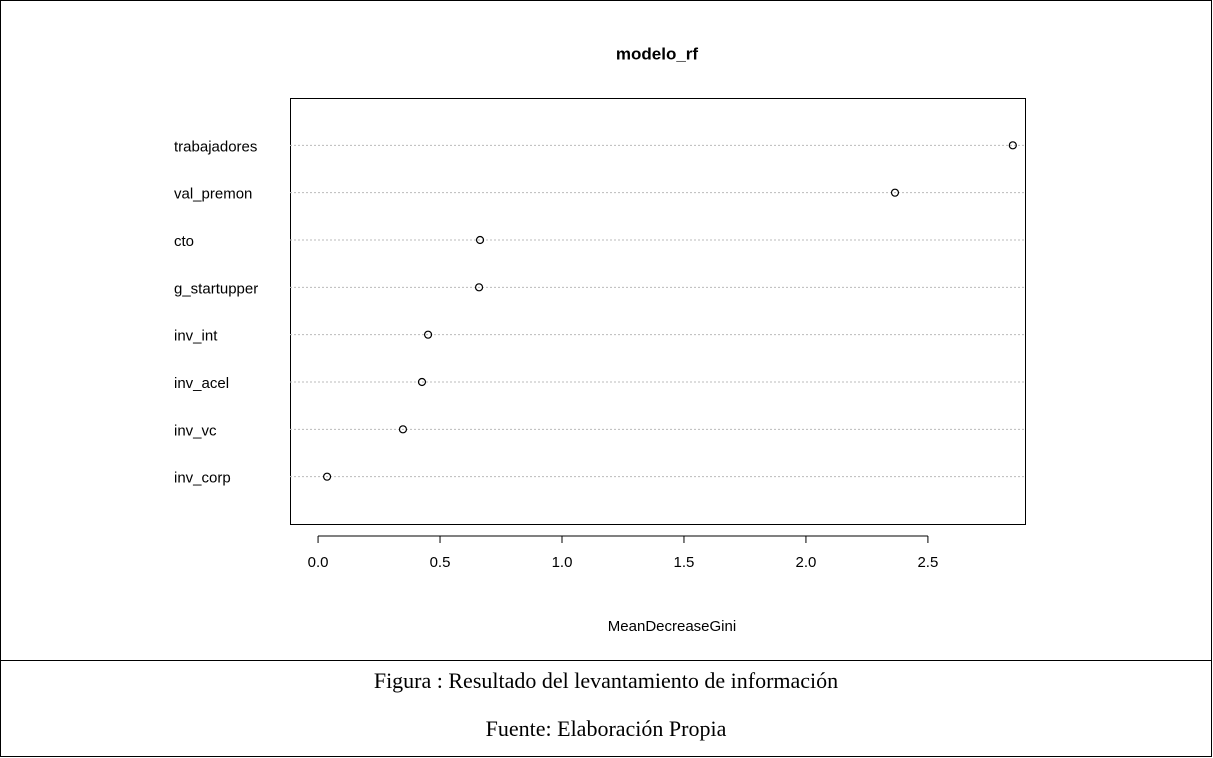 Image resolution: width=1213 pixels, height=758 pixels. What do you see at coordinates (672, 626) in the screenshot?
I see `x-axis-label: MeanDecreaseGini` at bounding box center [672, 626].